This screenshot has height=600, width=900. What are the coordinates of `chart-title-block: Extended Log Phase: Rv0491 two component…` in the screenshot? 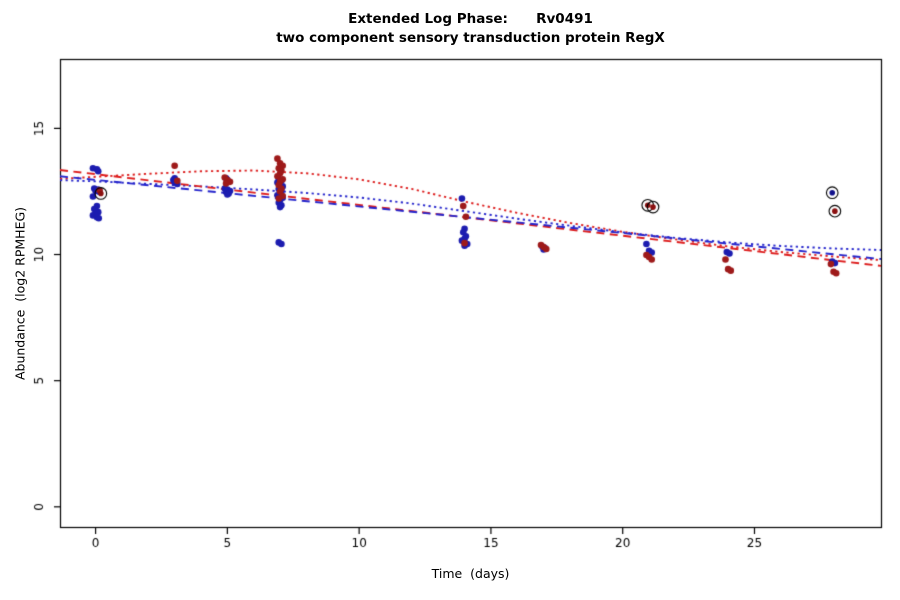 It's located at (470, 29).